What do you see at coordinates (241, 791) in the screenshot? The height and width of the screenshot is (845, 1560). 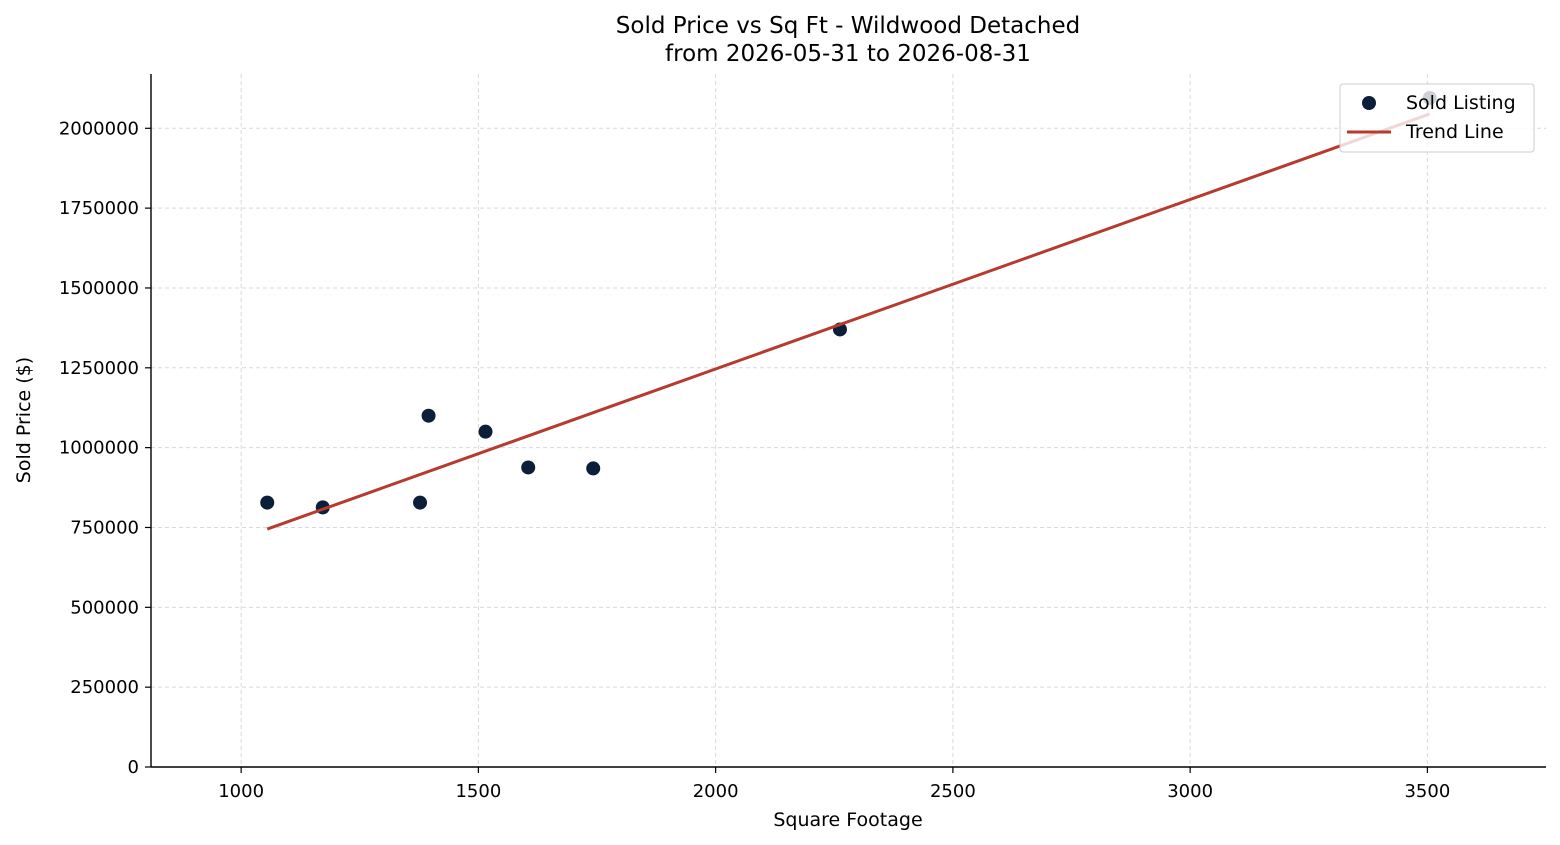 I see `x-tick-label: 1000` at bounding box center [241, 791].